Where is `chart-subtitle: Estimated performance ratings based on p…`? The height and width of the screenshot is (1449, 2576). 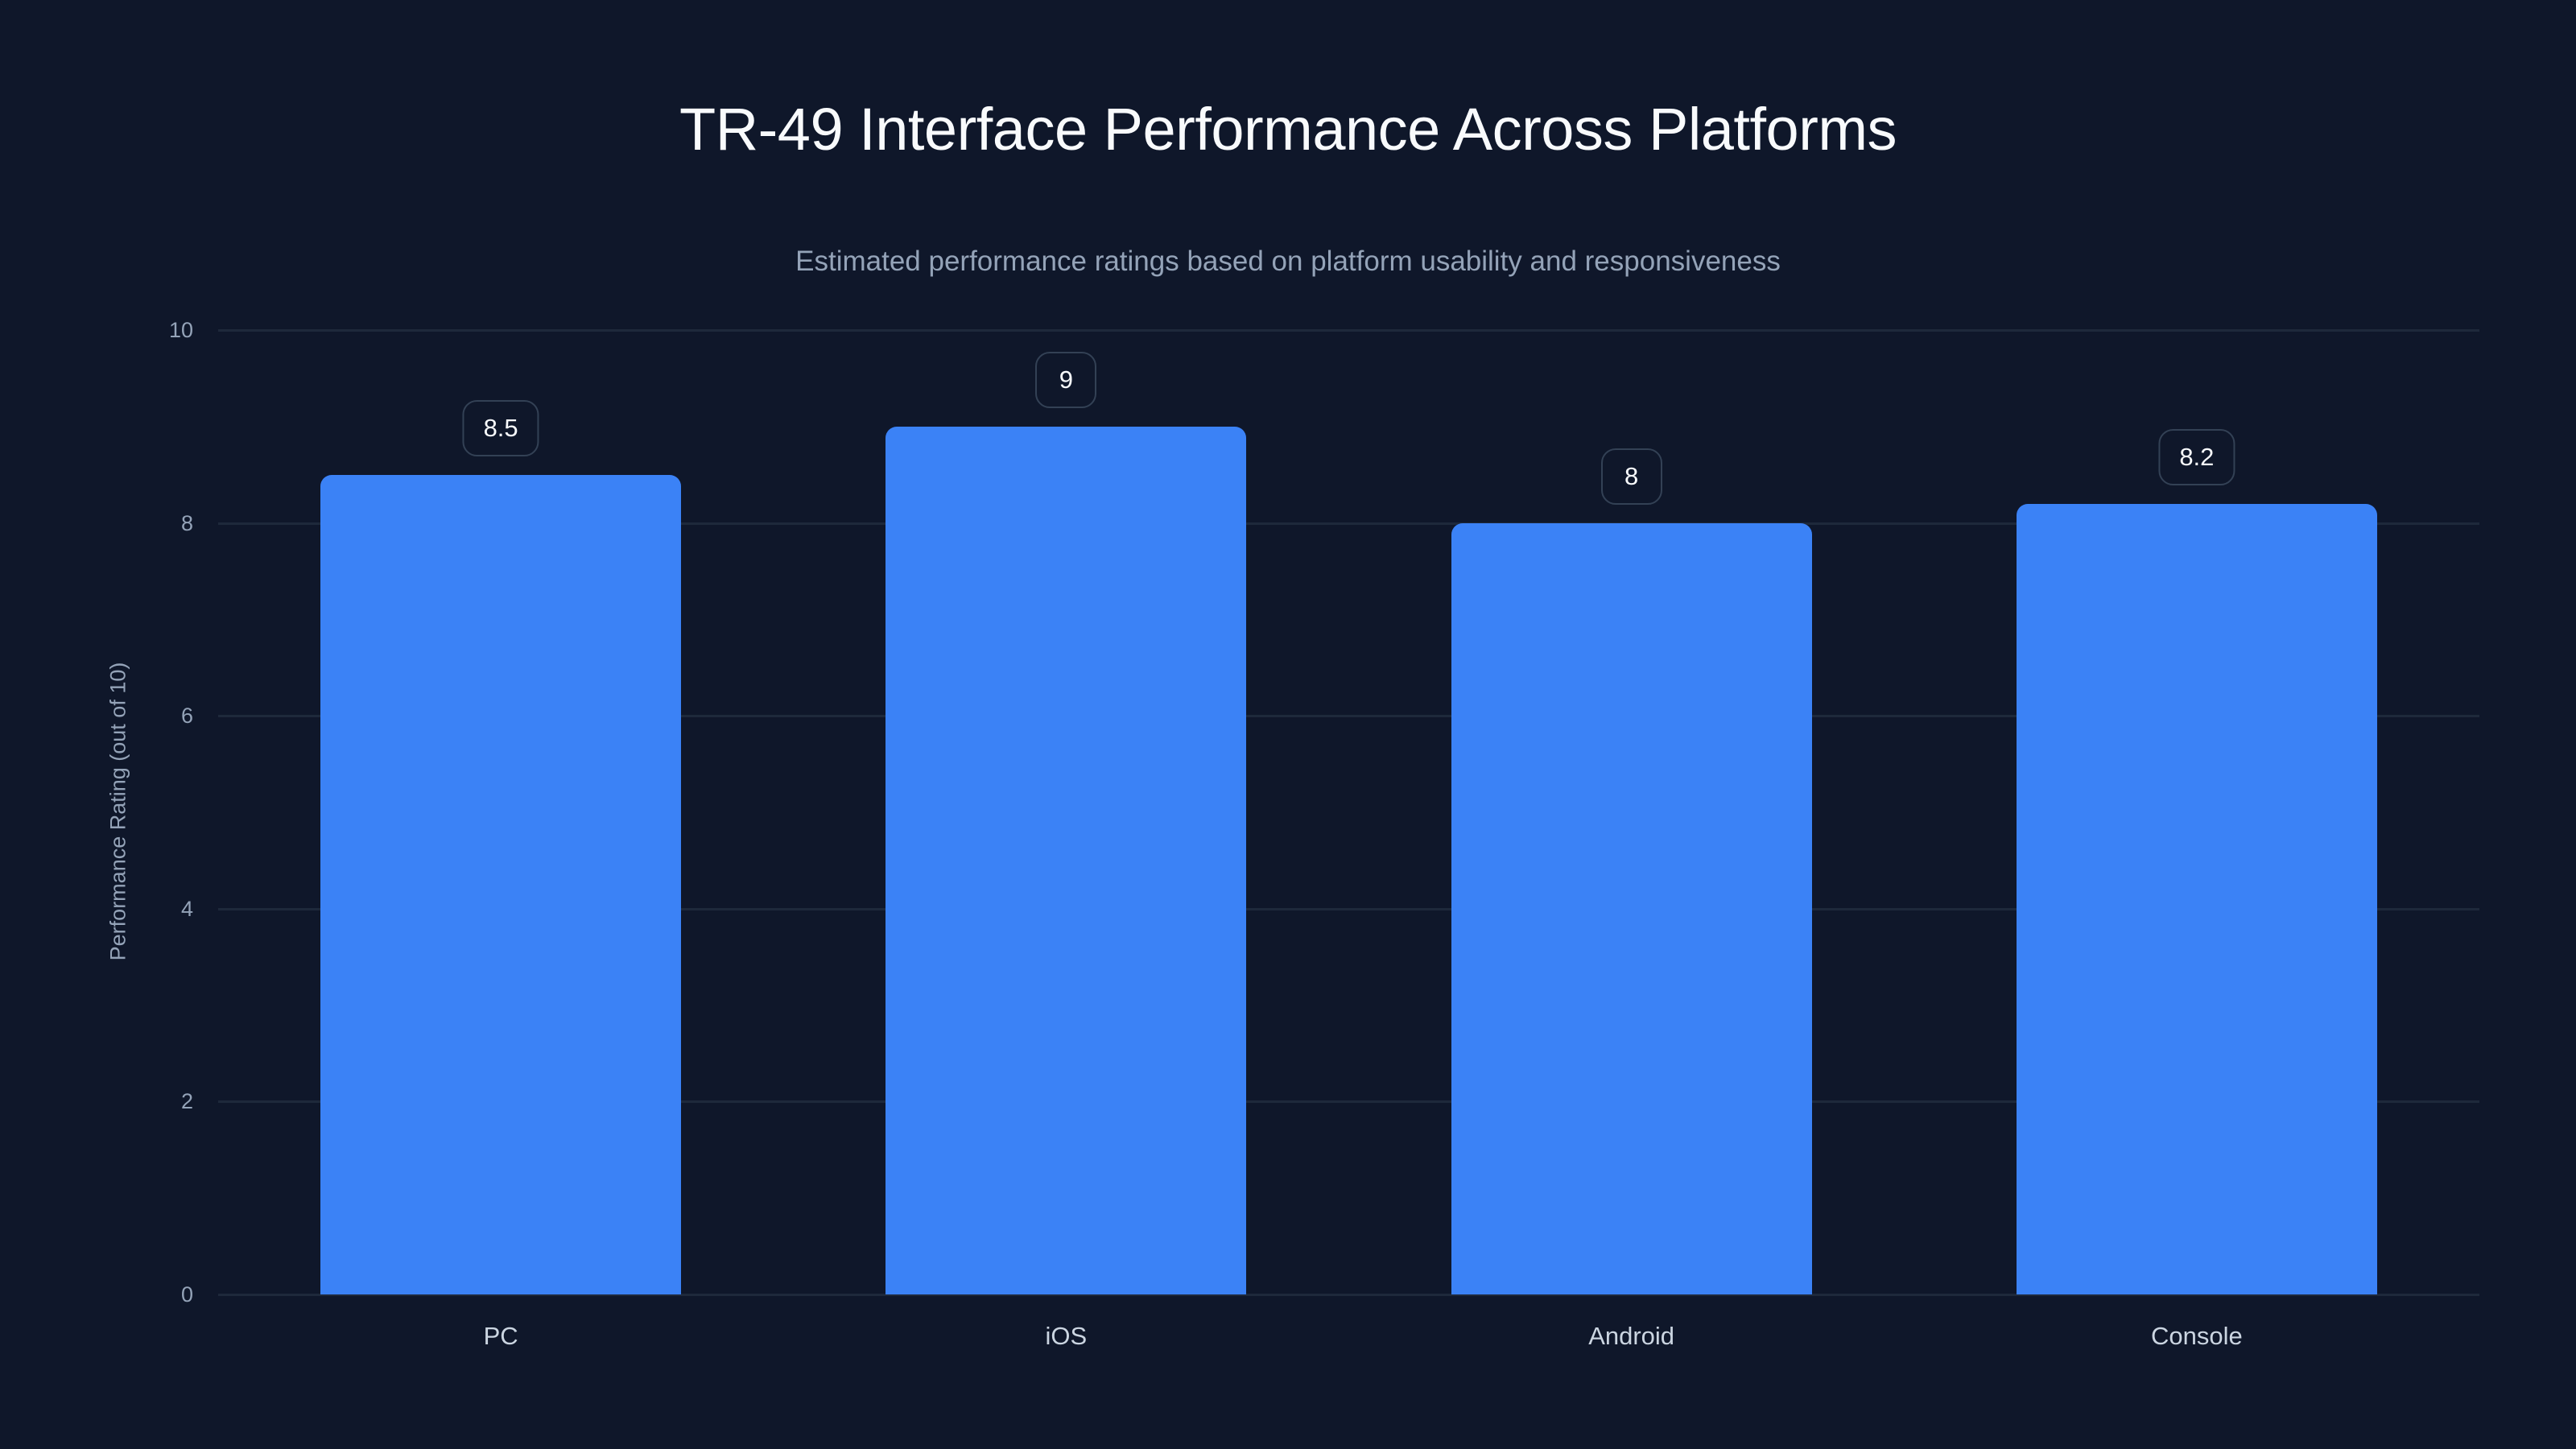 chart-subtitle: Estimated performance ratings based on p… is located at coordinates (1288, 261).